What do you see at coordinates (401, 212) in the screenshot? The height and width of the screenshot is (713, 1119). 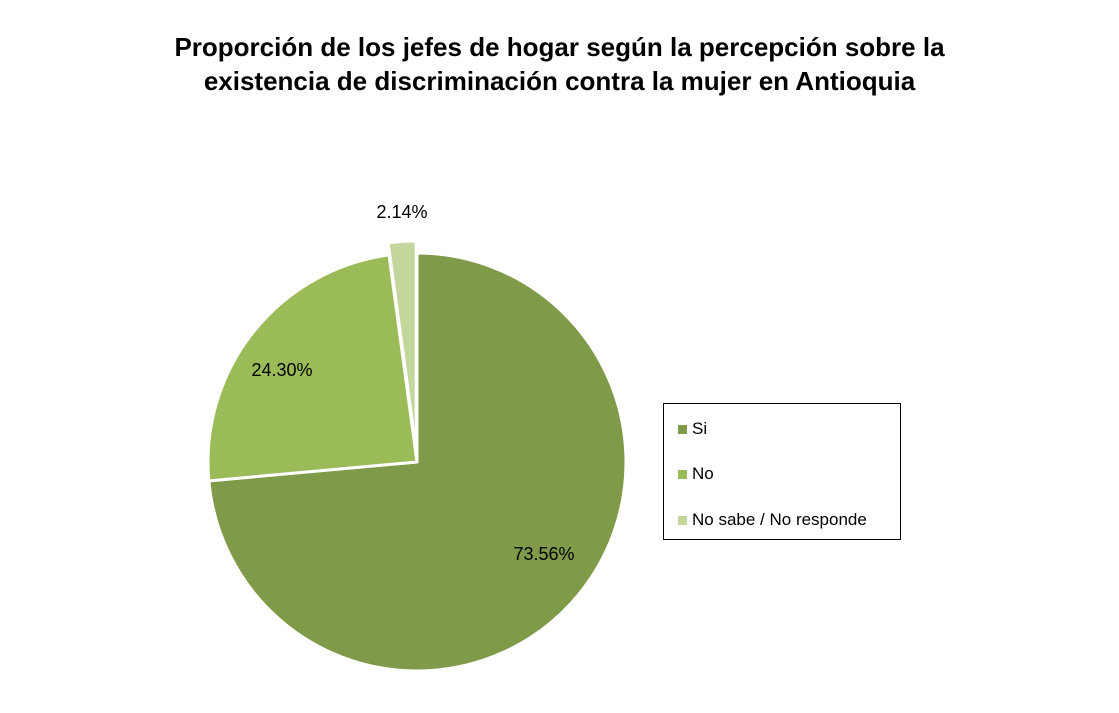 I see `data-label-no-sabe: 2.14%` at bounding box center [401, 212].